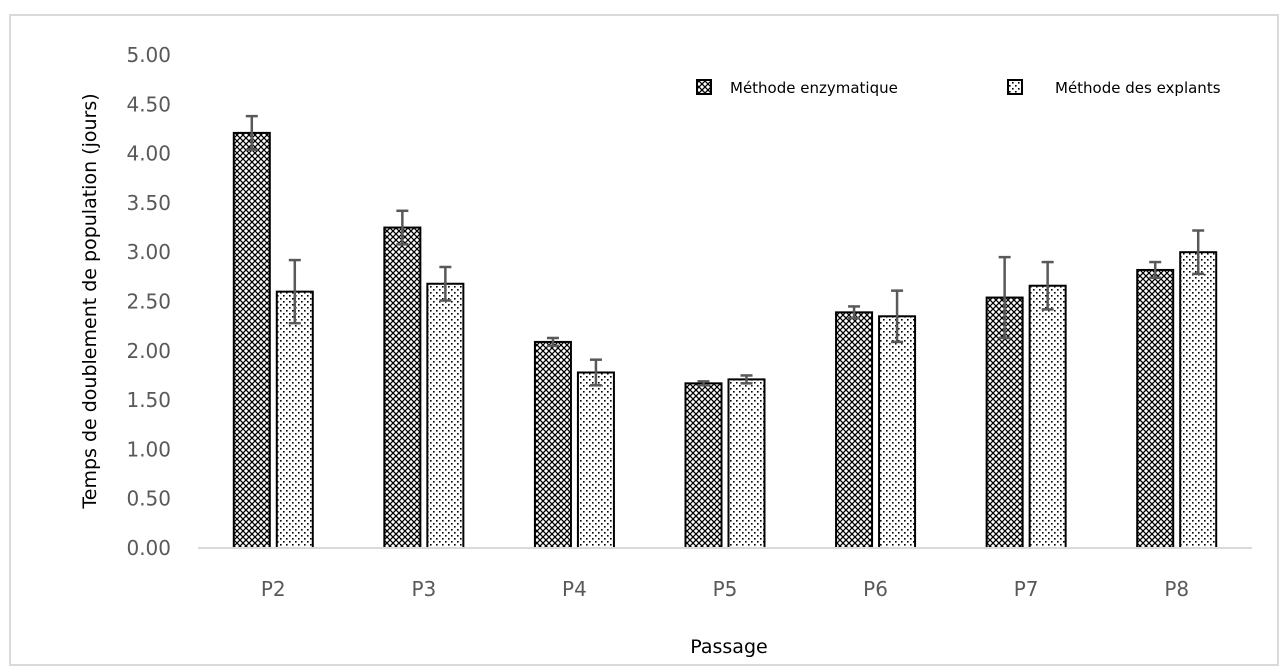  What do you see at coordinates (897, 432) in the screenshot?
I see `bar-explants-p6` at bounding box center [897, 432].